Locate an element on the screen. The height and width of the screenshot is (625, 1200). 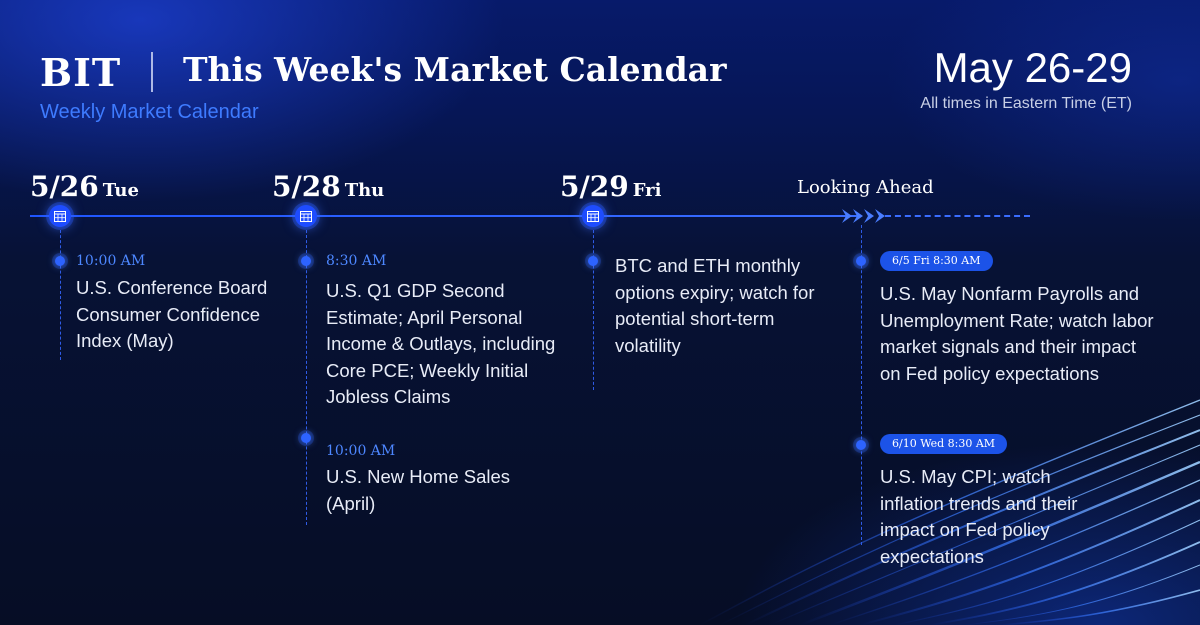
brand-logo: BIT is located at coordinates (81, 72).